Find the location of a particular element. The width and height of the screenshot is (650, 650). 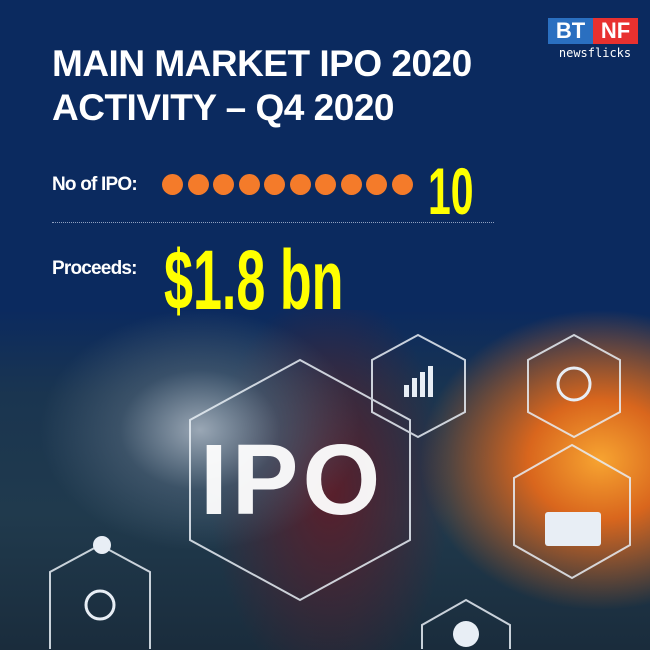

logo-nf: NF is located at coordinates (615, 31).